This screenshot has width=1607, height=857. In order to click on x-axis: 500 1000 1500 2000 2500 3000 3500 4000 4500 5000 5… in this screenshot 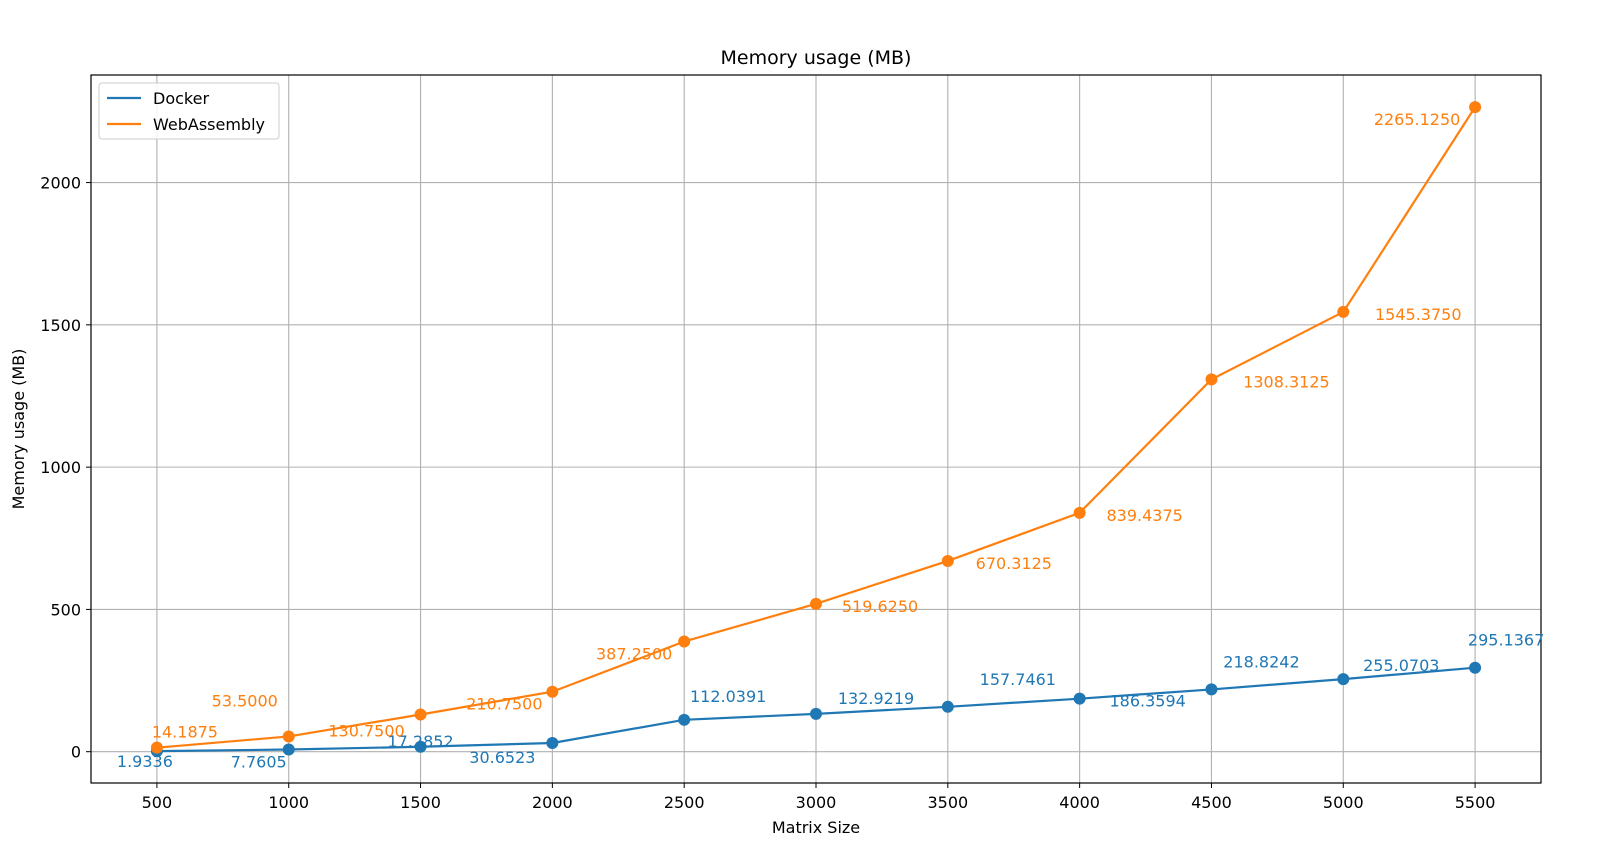, I will do `click(819, 797)`.